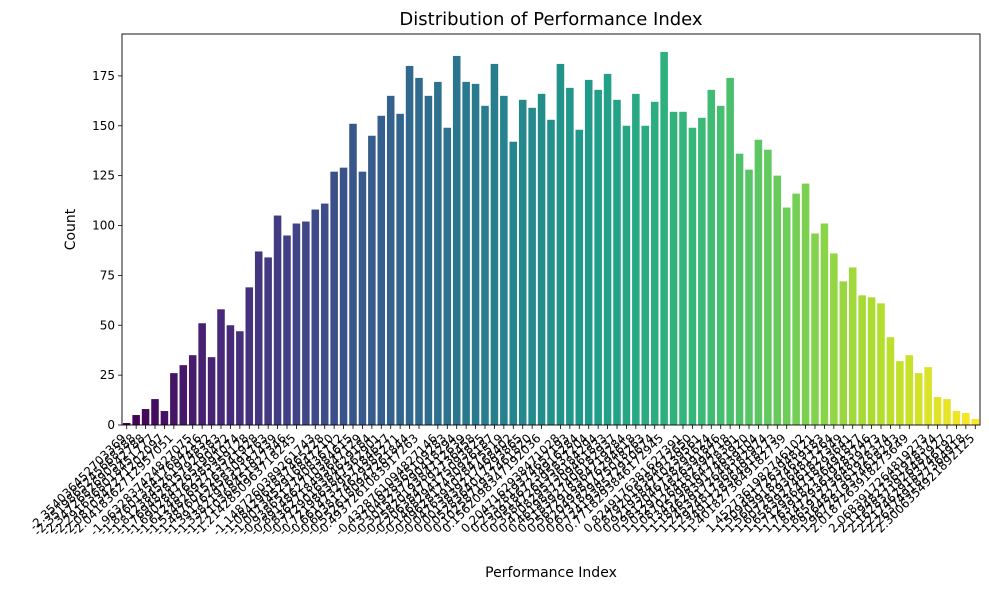 This screenshot has width=989, height=594. Describe the element at coordinates (111, 425) in the screenshot. I see `y-tick-label: 0` at that location.